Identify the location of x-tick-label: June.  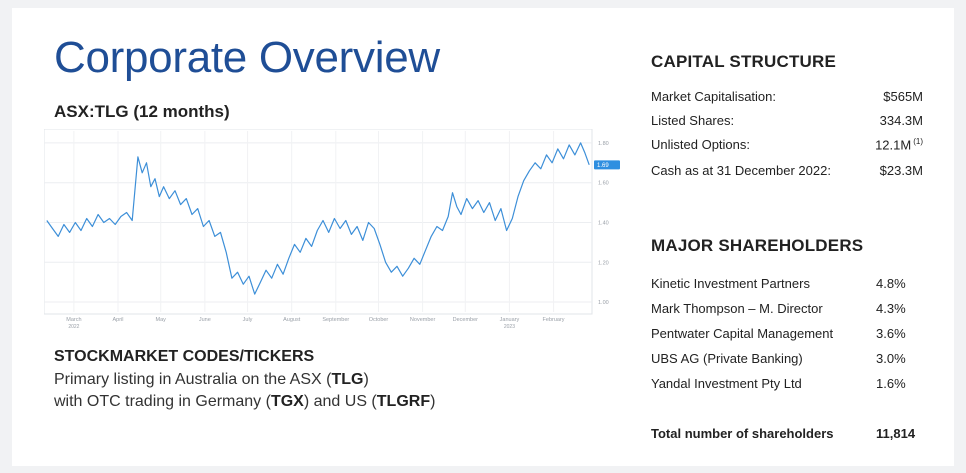
(205, 320).